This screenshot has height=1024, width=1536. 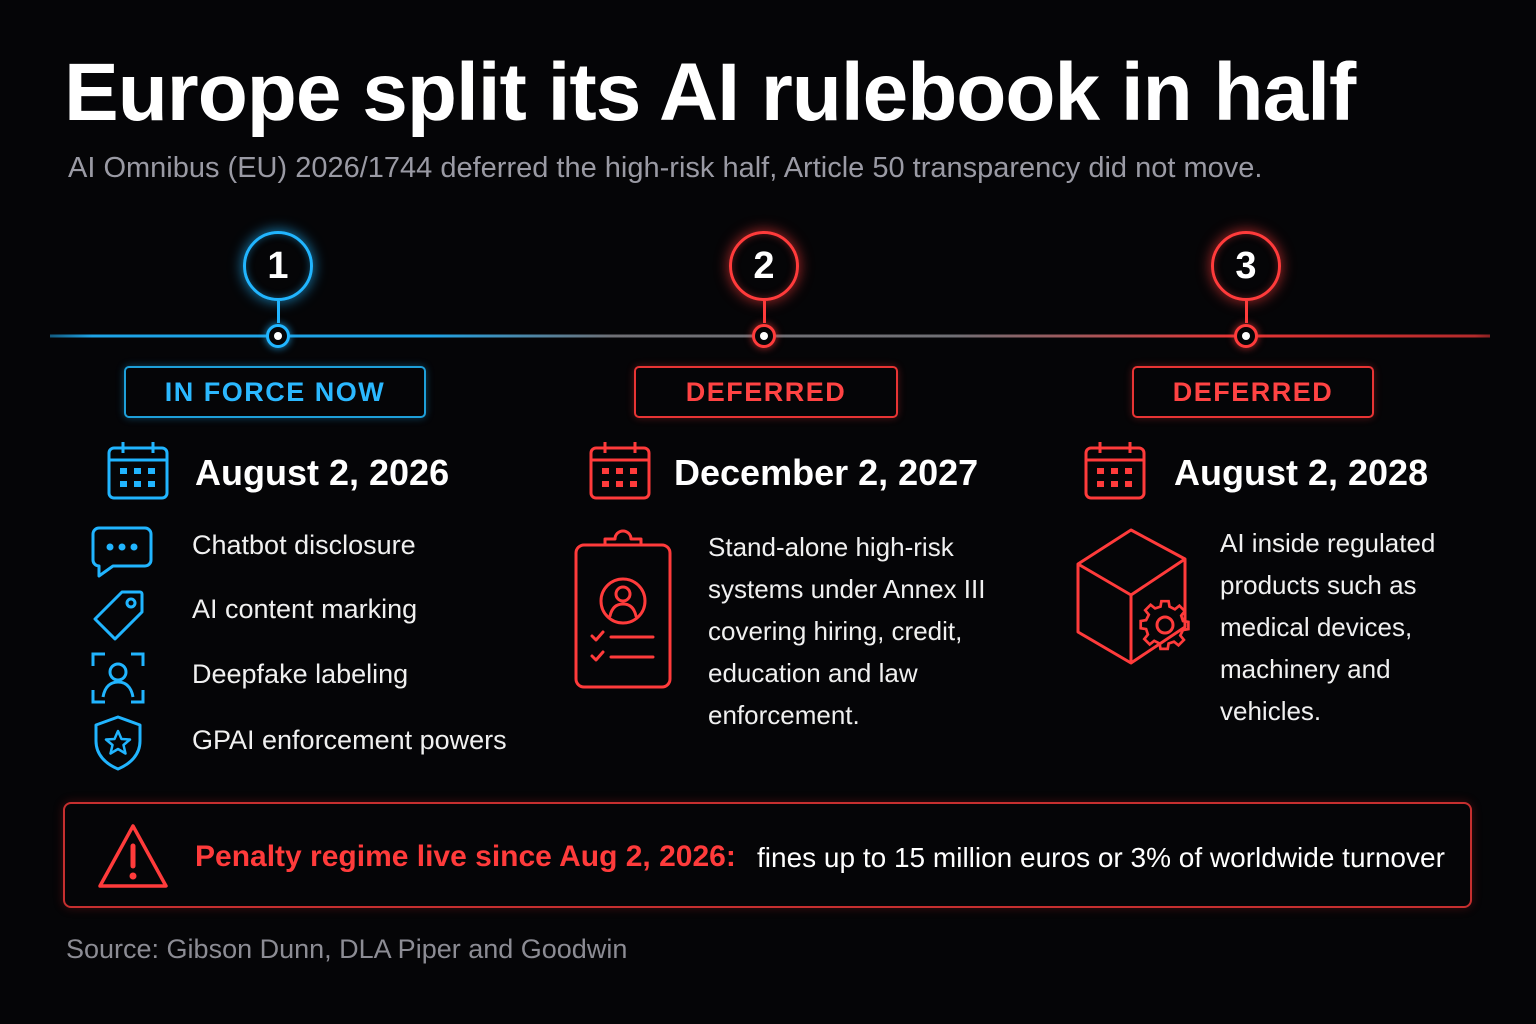 I want to click on box-gear-icon, so click(x=1133, y=596).